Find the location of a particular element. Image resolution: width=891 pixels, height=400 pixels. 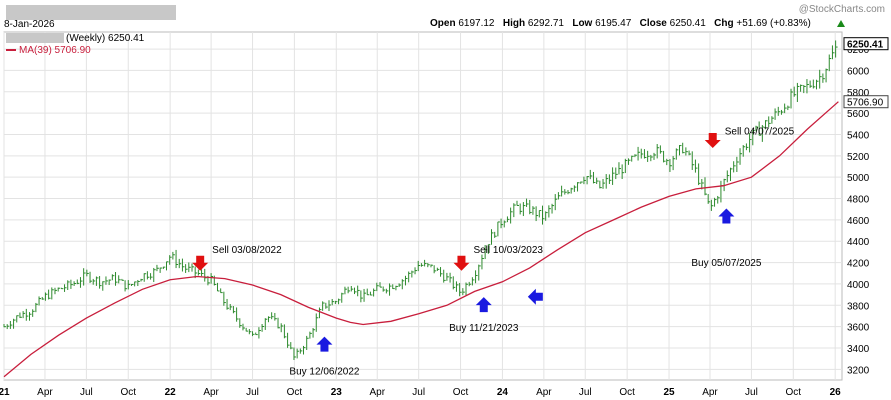

high-value: 6292.71 is located at coordinates (545, 23).